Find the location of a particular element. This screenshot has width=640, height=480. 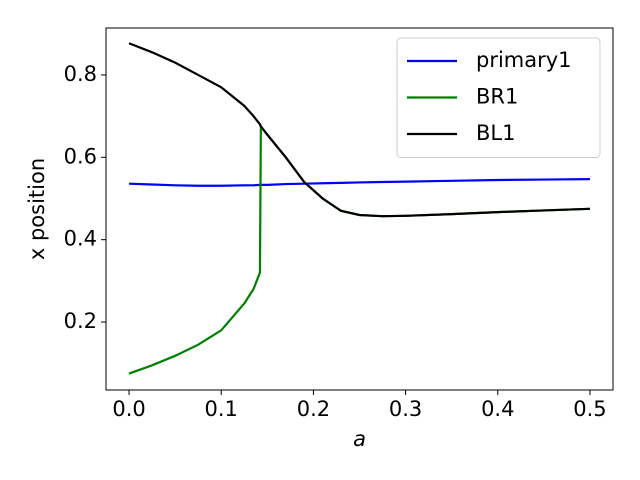

x-tick-label: 0.1 is located at coordinates (221, 409).